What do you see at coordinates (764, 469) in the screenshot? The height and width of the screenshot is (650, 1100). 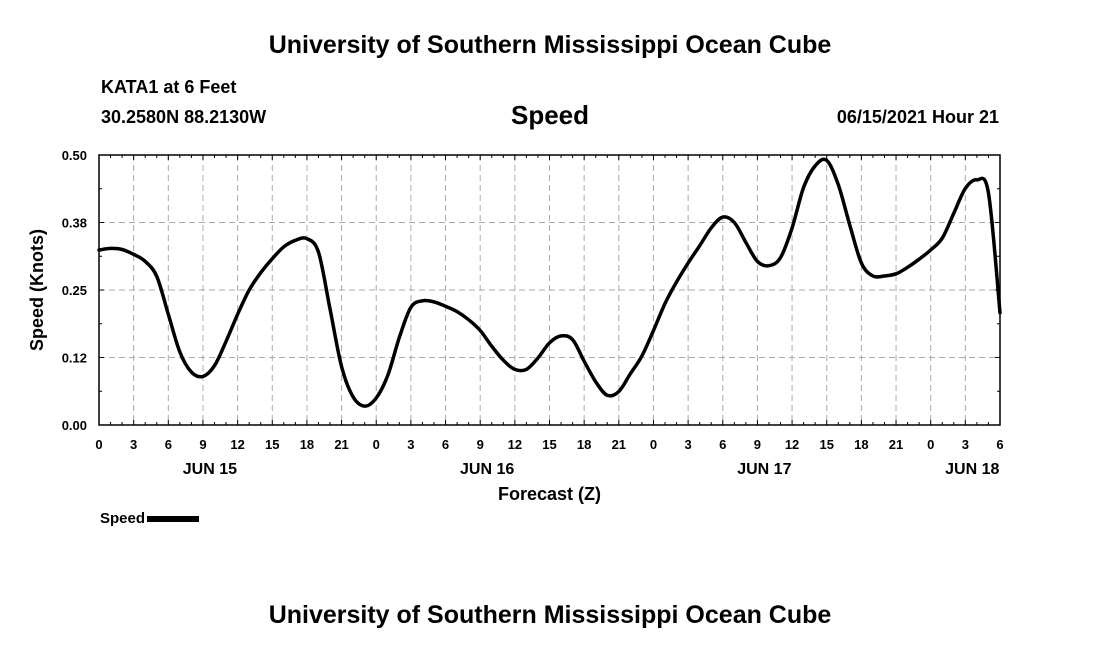 I see `date-label: JUN 17` at bounding box center [764, 469].